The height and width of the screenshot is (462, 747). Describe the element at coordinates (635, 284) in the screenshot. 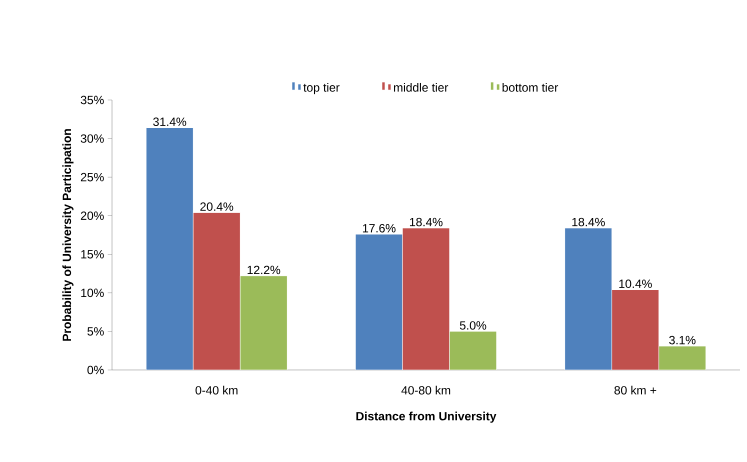

I see `data-label: 10.4%` at that location.